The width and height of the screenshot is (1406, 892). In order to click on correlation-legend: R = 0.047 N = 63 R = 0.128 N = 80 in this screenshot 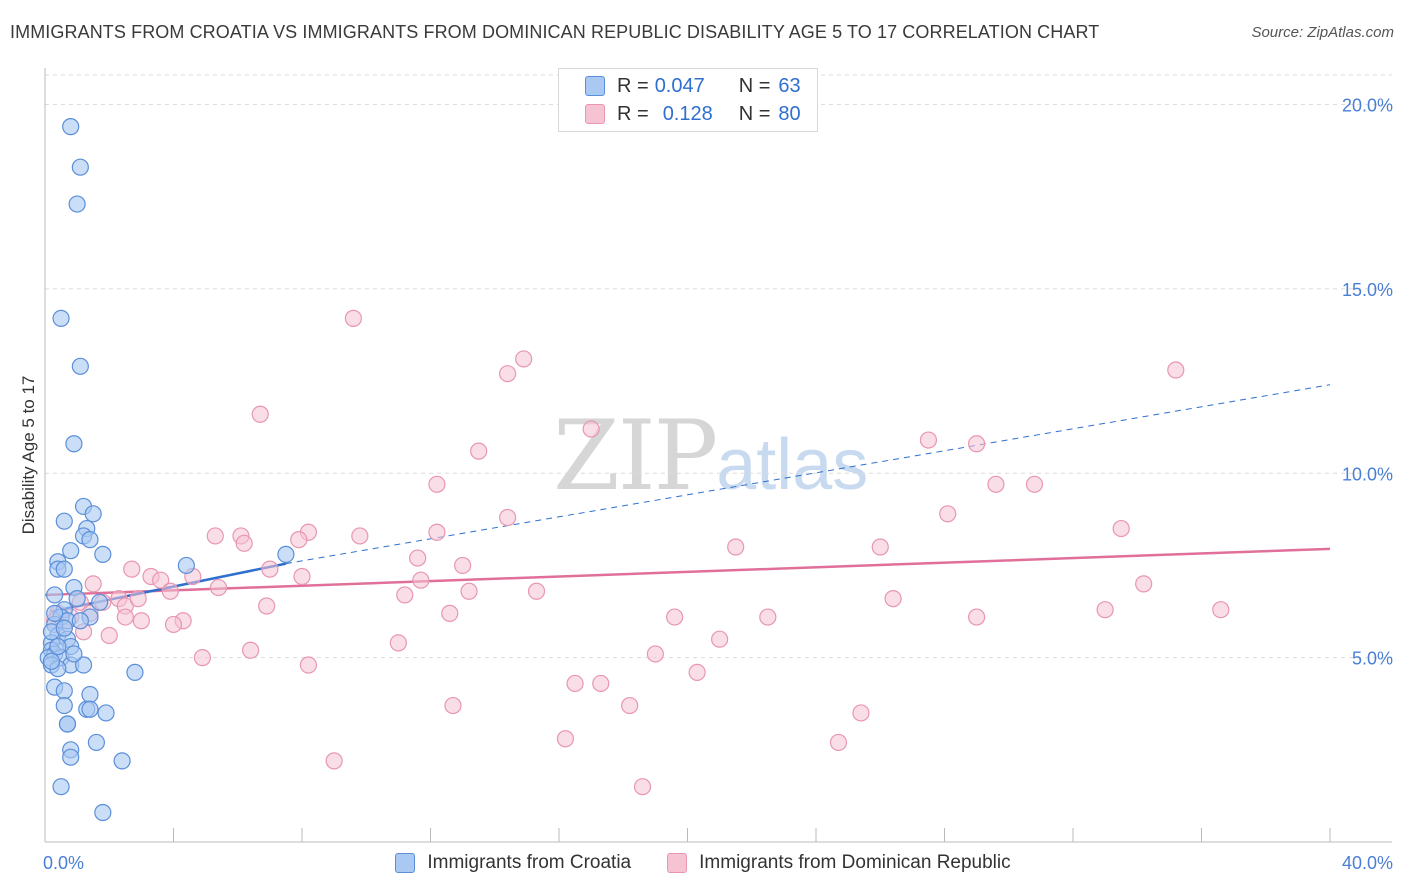, I will do `click(688, 100)`.